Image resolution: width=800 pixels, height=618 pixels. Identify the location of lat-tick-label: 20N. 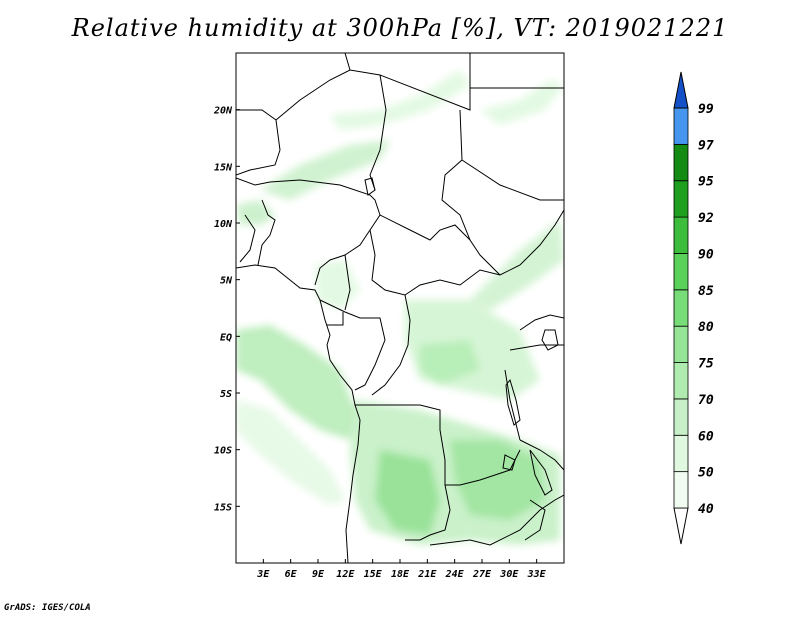
(223, 111).